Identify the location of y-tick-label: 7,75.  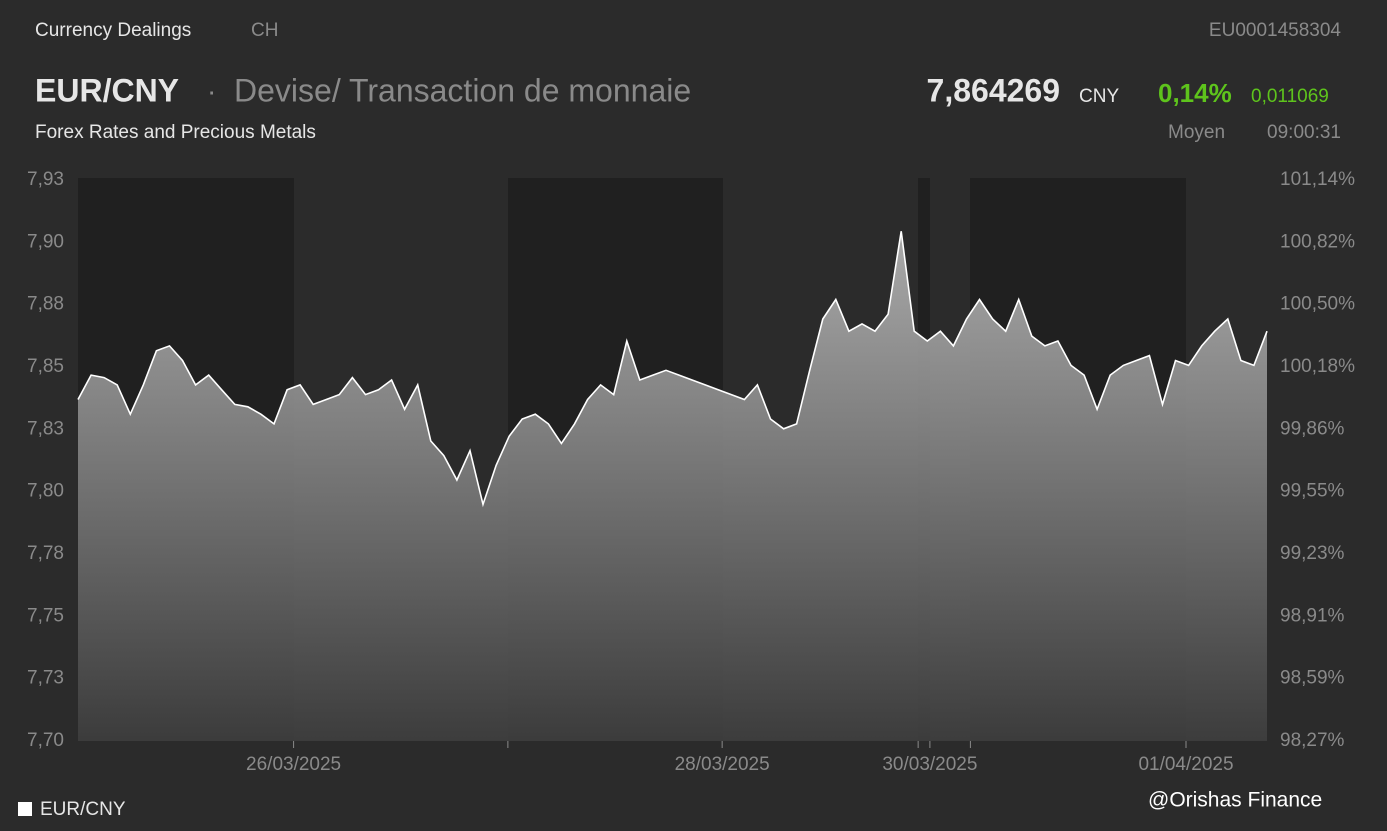
(45, 615).